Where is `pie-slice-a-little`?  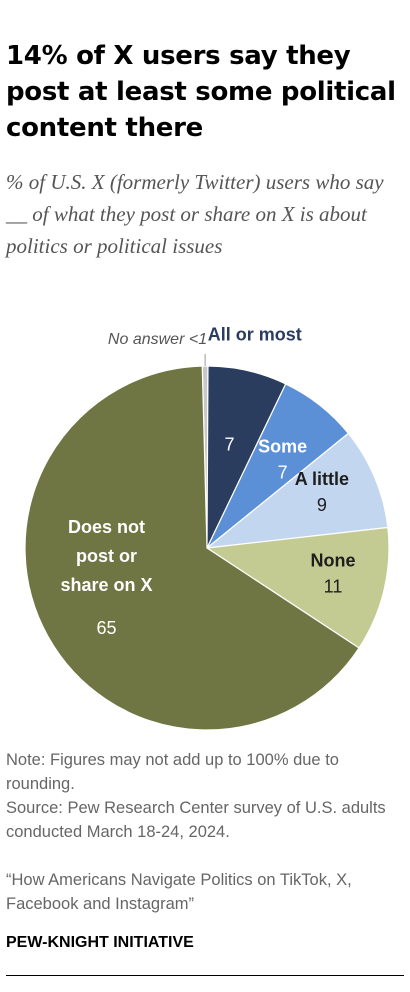
pie-slice-a-little is located at coordinates (297, 490).